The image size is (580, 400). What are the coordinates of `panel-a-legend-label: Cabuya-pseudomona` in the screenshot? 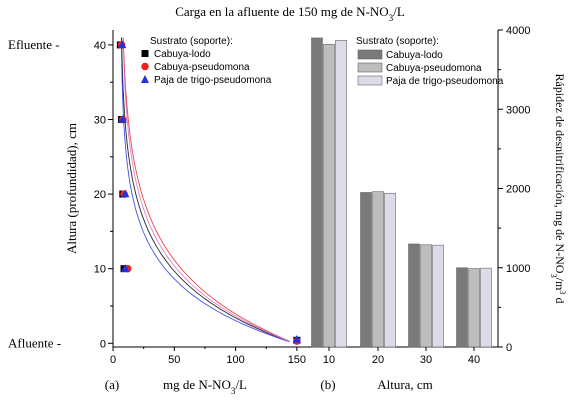 It's located at (202, 67).